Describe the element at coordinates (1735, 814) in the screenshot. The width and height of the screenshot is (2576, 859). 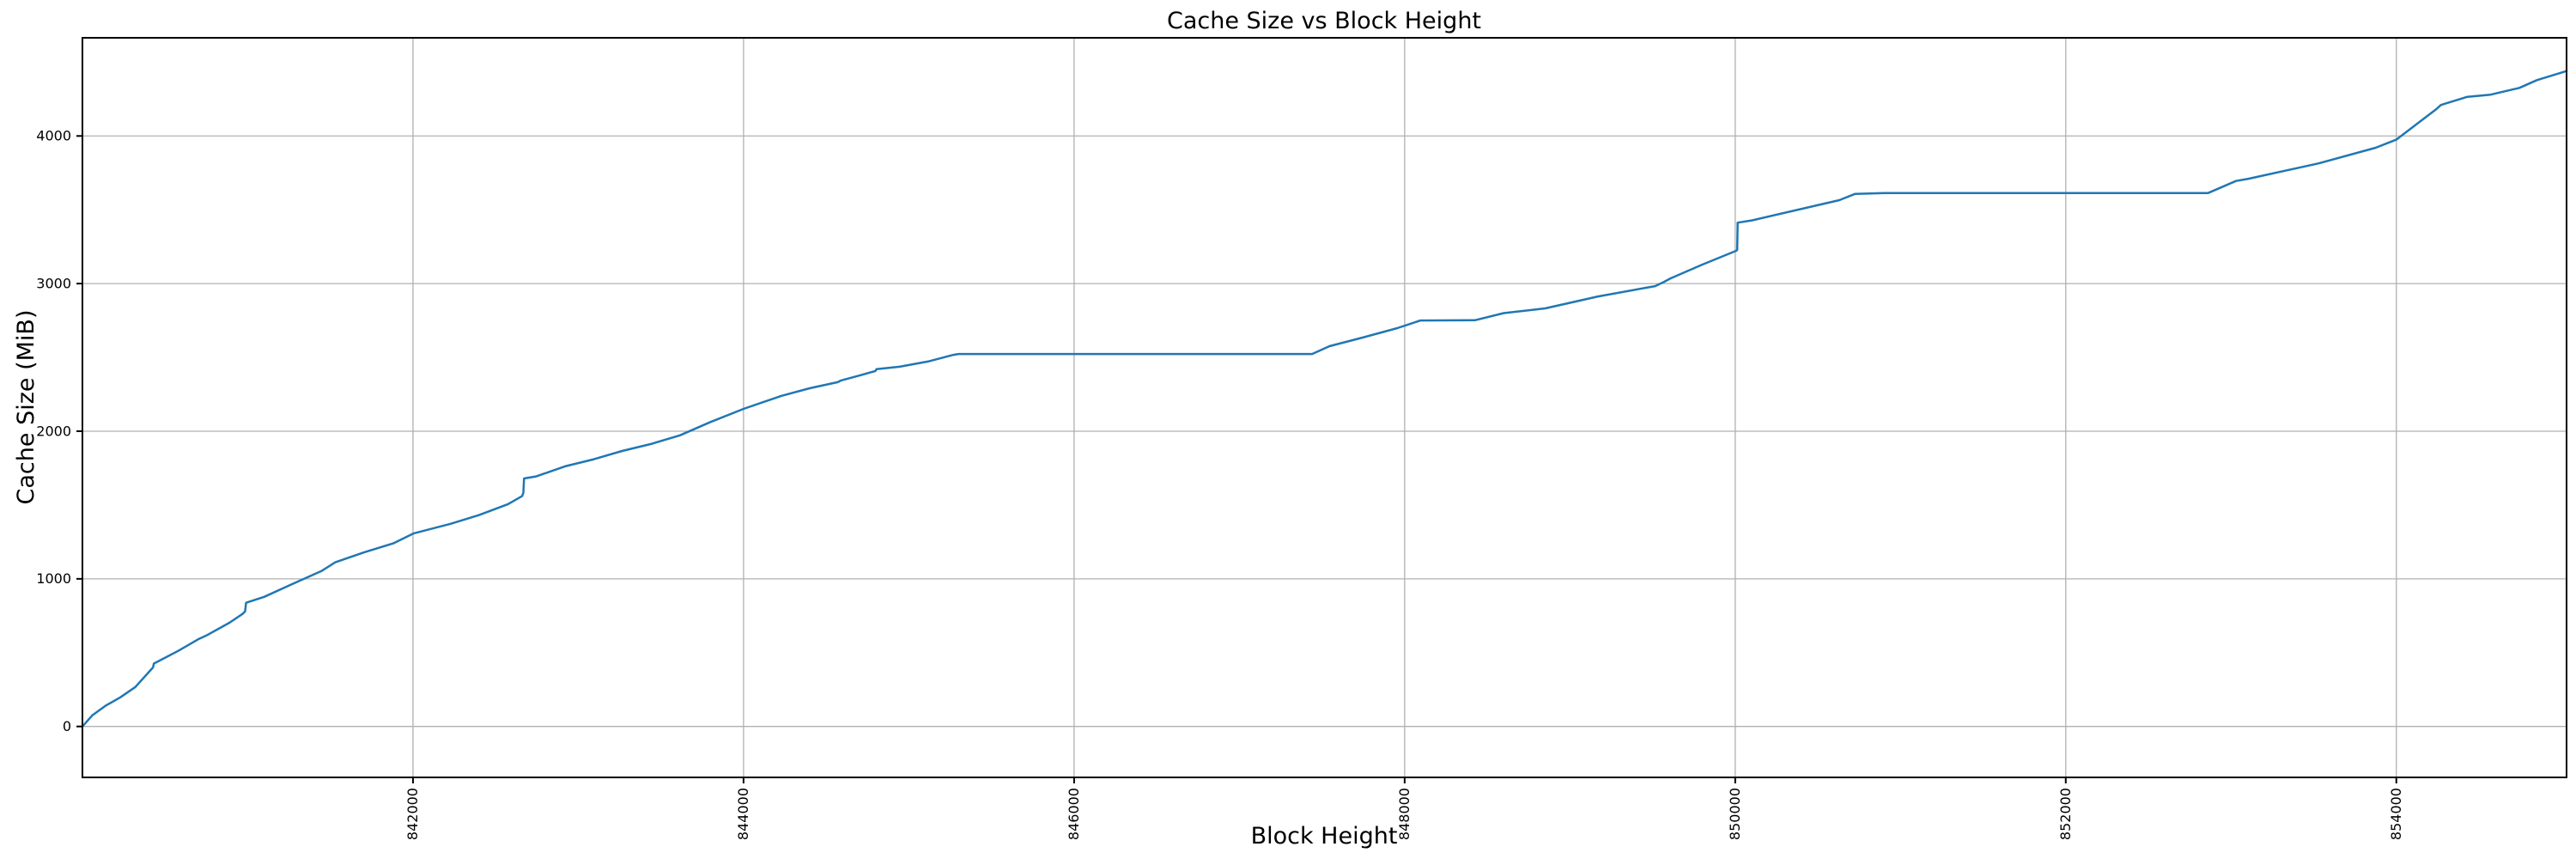
I see `x-tick-label: 850000` at that location.